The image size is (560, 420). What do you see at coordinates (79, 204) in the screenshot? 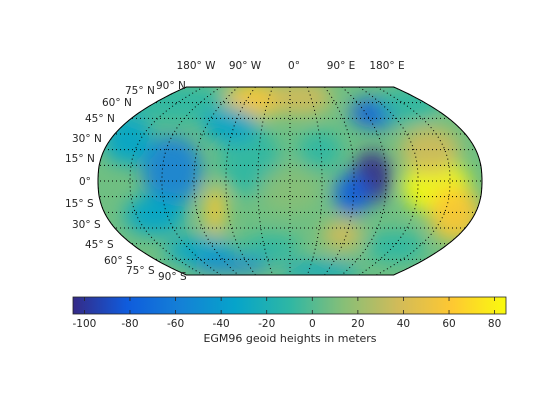
I see `lat-label-15s: 15° S` at bounding box center [79, 204].